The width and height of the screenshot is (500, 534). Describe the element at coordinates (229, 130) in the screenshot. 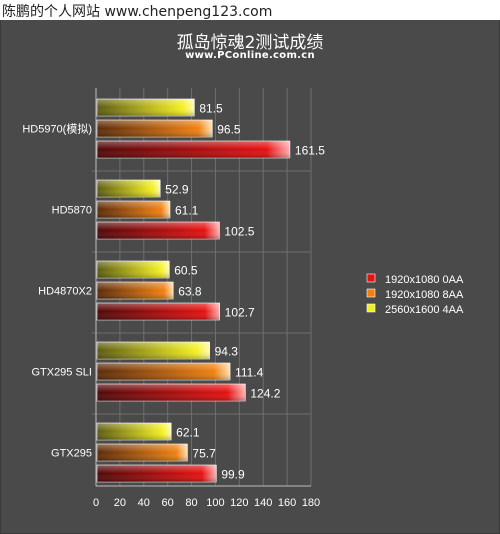

I see `data-label: 96.5` at that location.